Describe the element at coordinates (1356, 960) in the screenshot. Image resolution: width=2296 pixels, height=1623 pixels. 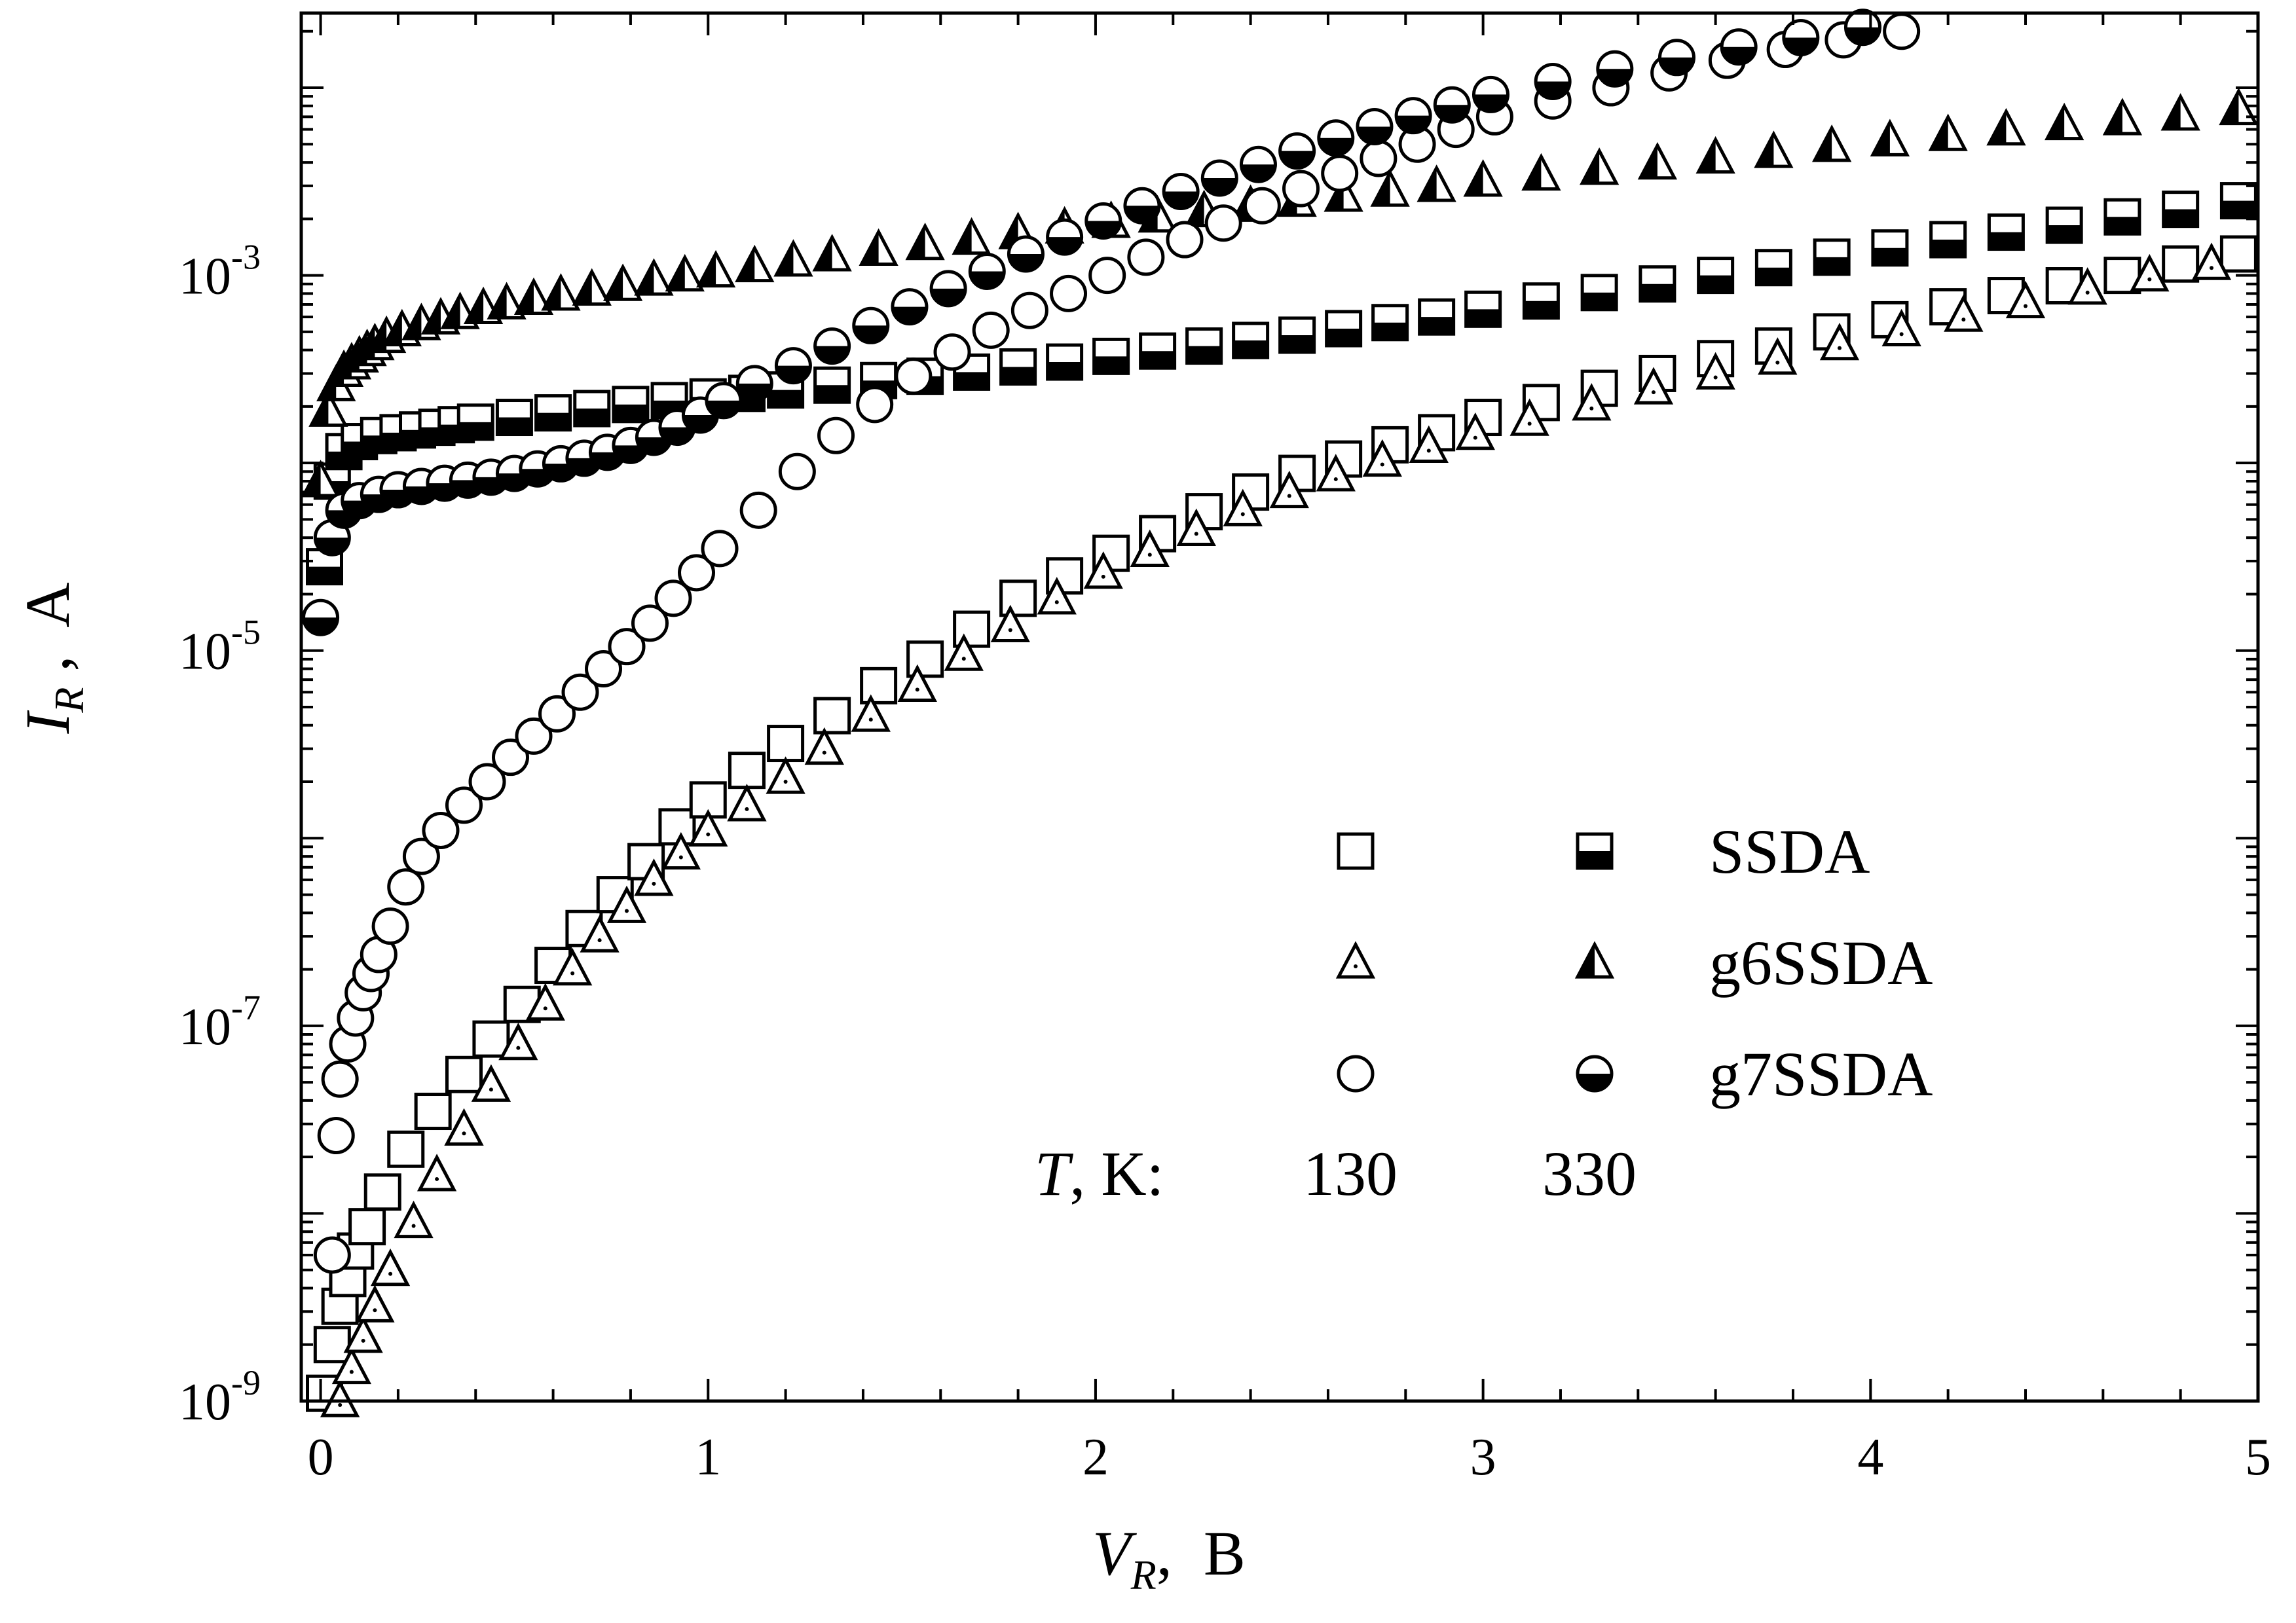
I see `legend-marker-g6ssda-130k` at that location.